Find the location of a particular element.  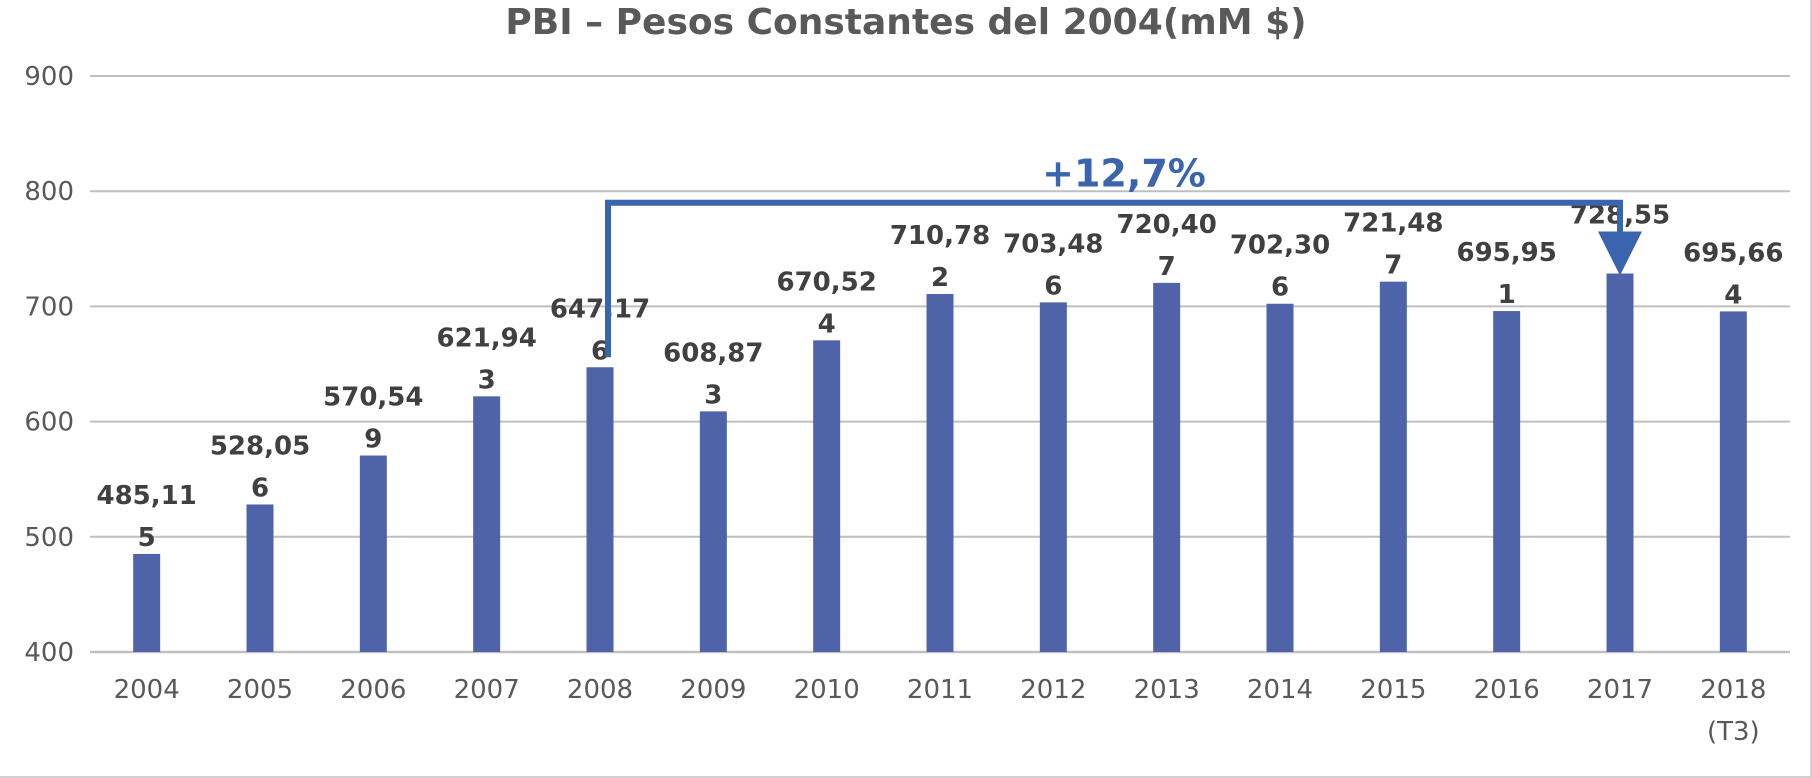

data-label-2008: 647,17 is located at coordinates (600, 309).